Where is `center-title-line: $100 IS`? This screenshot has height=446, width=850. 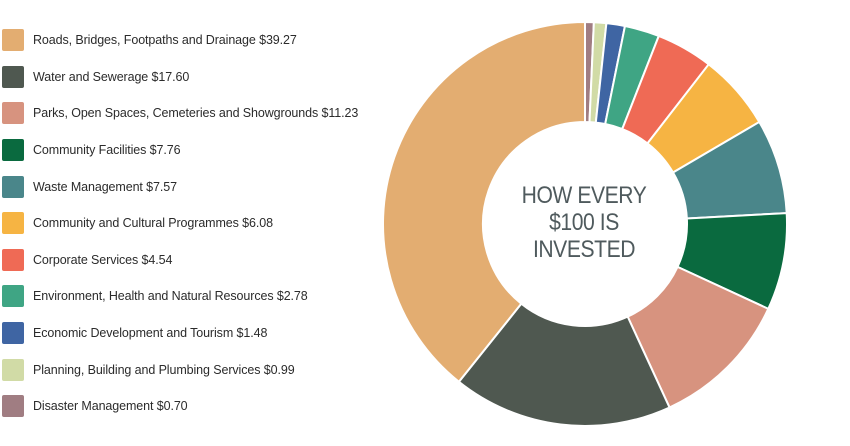
center-title-line: $100 IS is located at coordinates (584, 222).